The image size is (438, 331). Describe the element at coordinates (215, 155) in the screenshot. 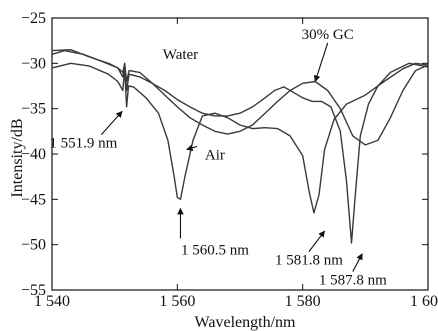

I see `annotation-label: Air` at that location.